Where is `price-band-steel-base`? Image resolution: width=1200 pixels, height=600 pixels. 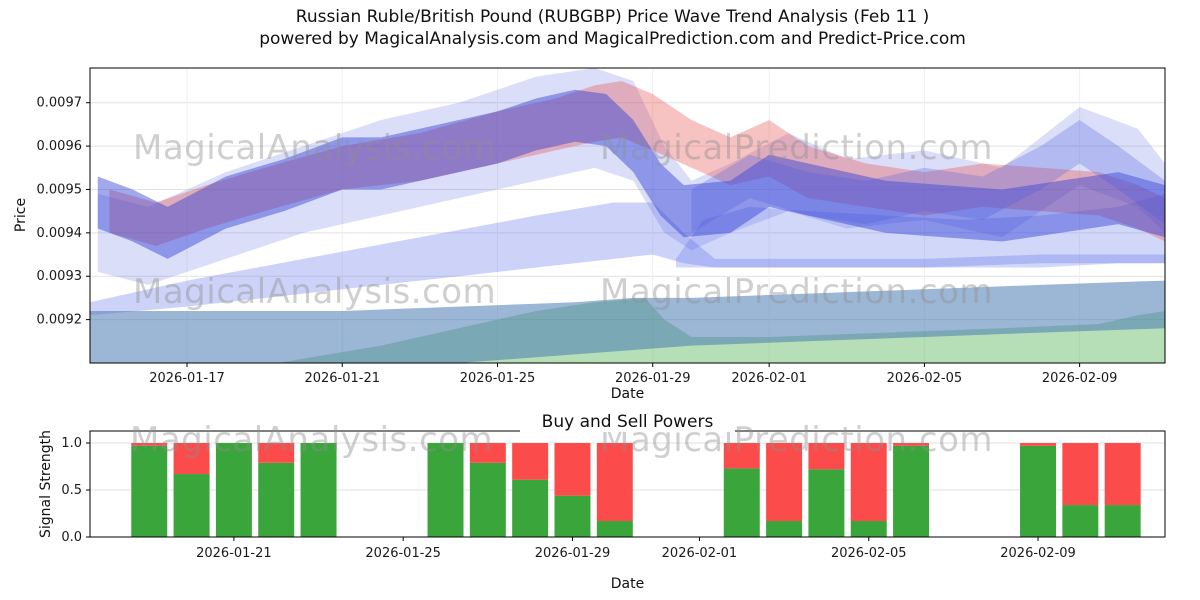 price-band-steel-base is located at coordinates (627, 321).